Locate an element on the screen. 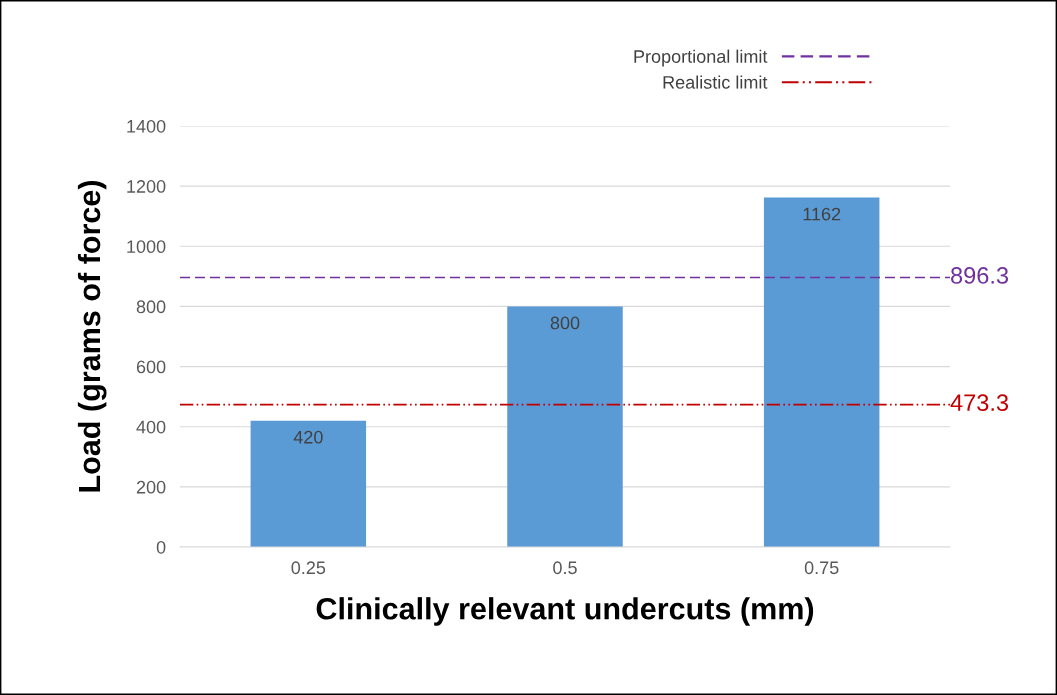 Image resolution: width=1057 pixels, height=695 pixels. y-axis-title: Load (grams of force) is located at coordinates (92, 336).